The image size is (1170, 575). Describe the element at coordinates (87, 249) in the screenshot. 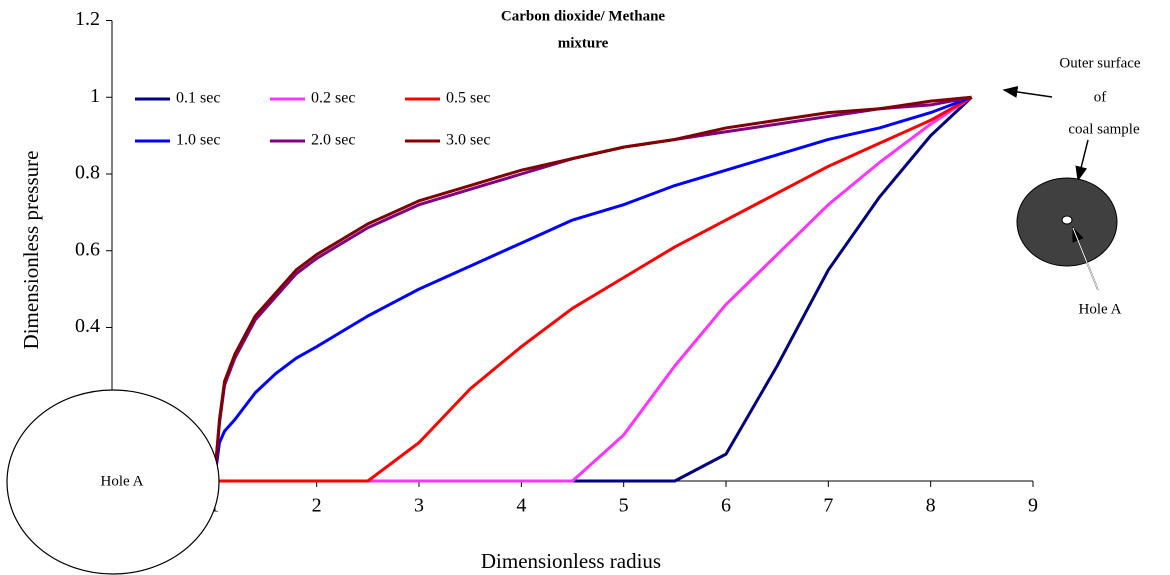

I see `y-tick-label: 0.6` at that location.